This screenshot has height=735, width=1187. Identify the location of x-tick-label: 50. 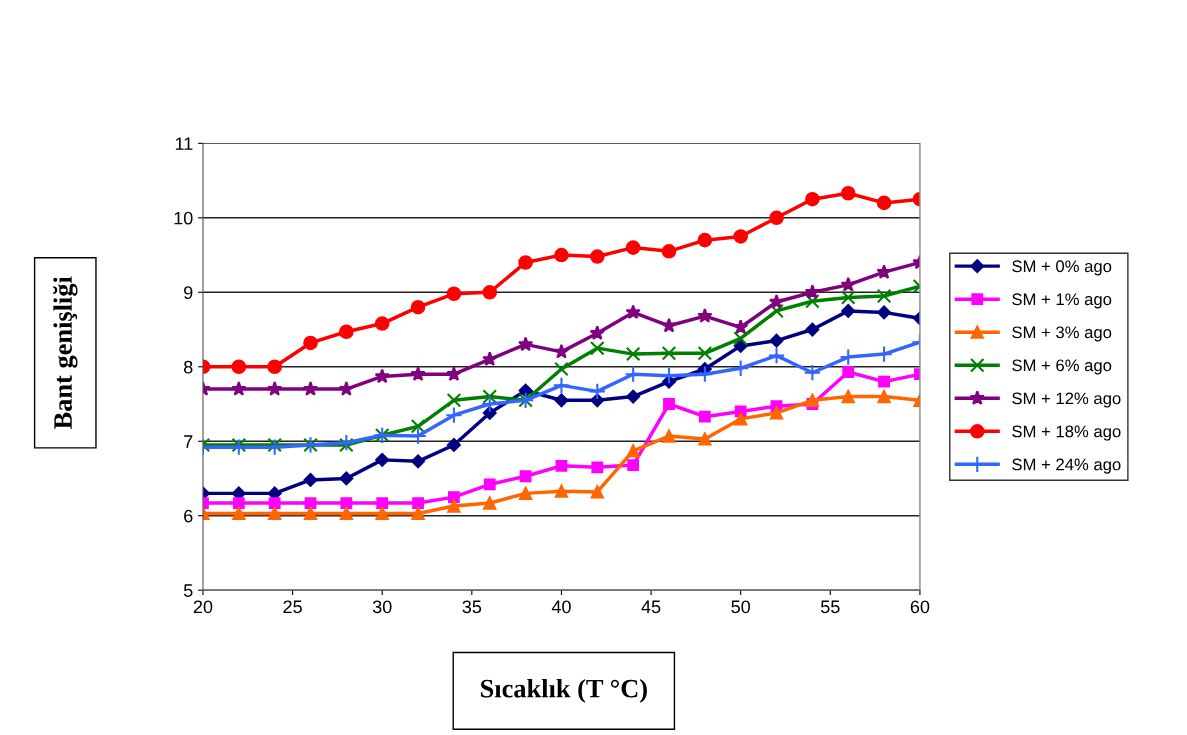
(741, 607).